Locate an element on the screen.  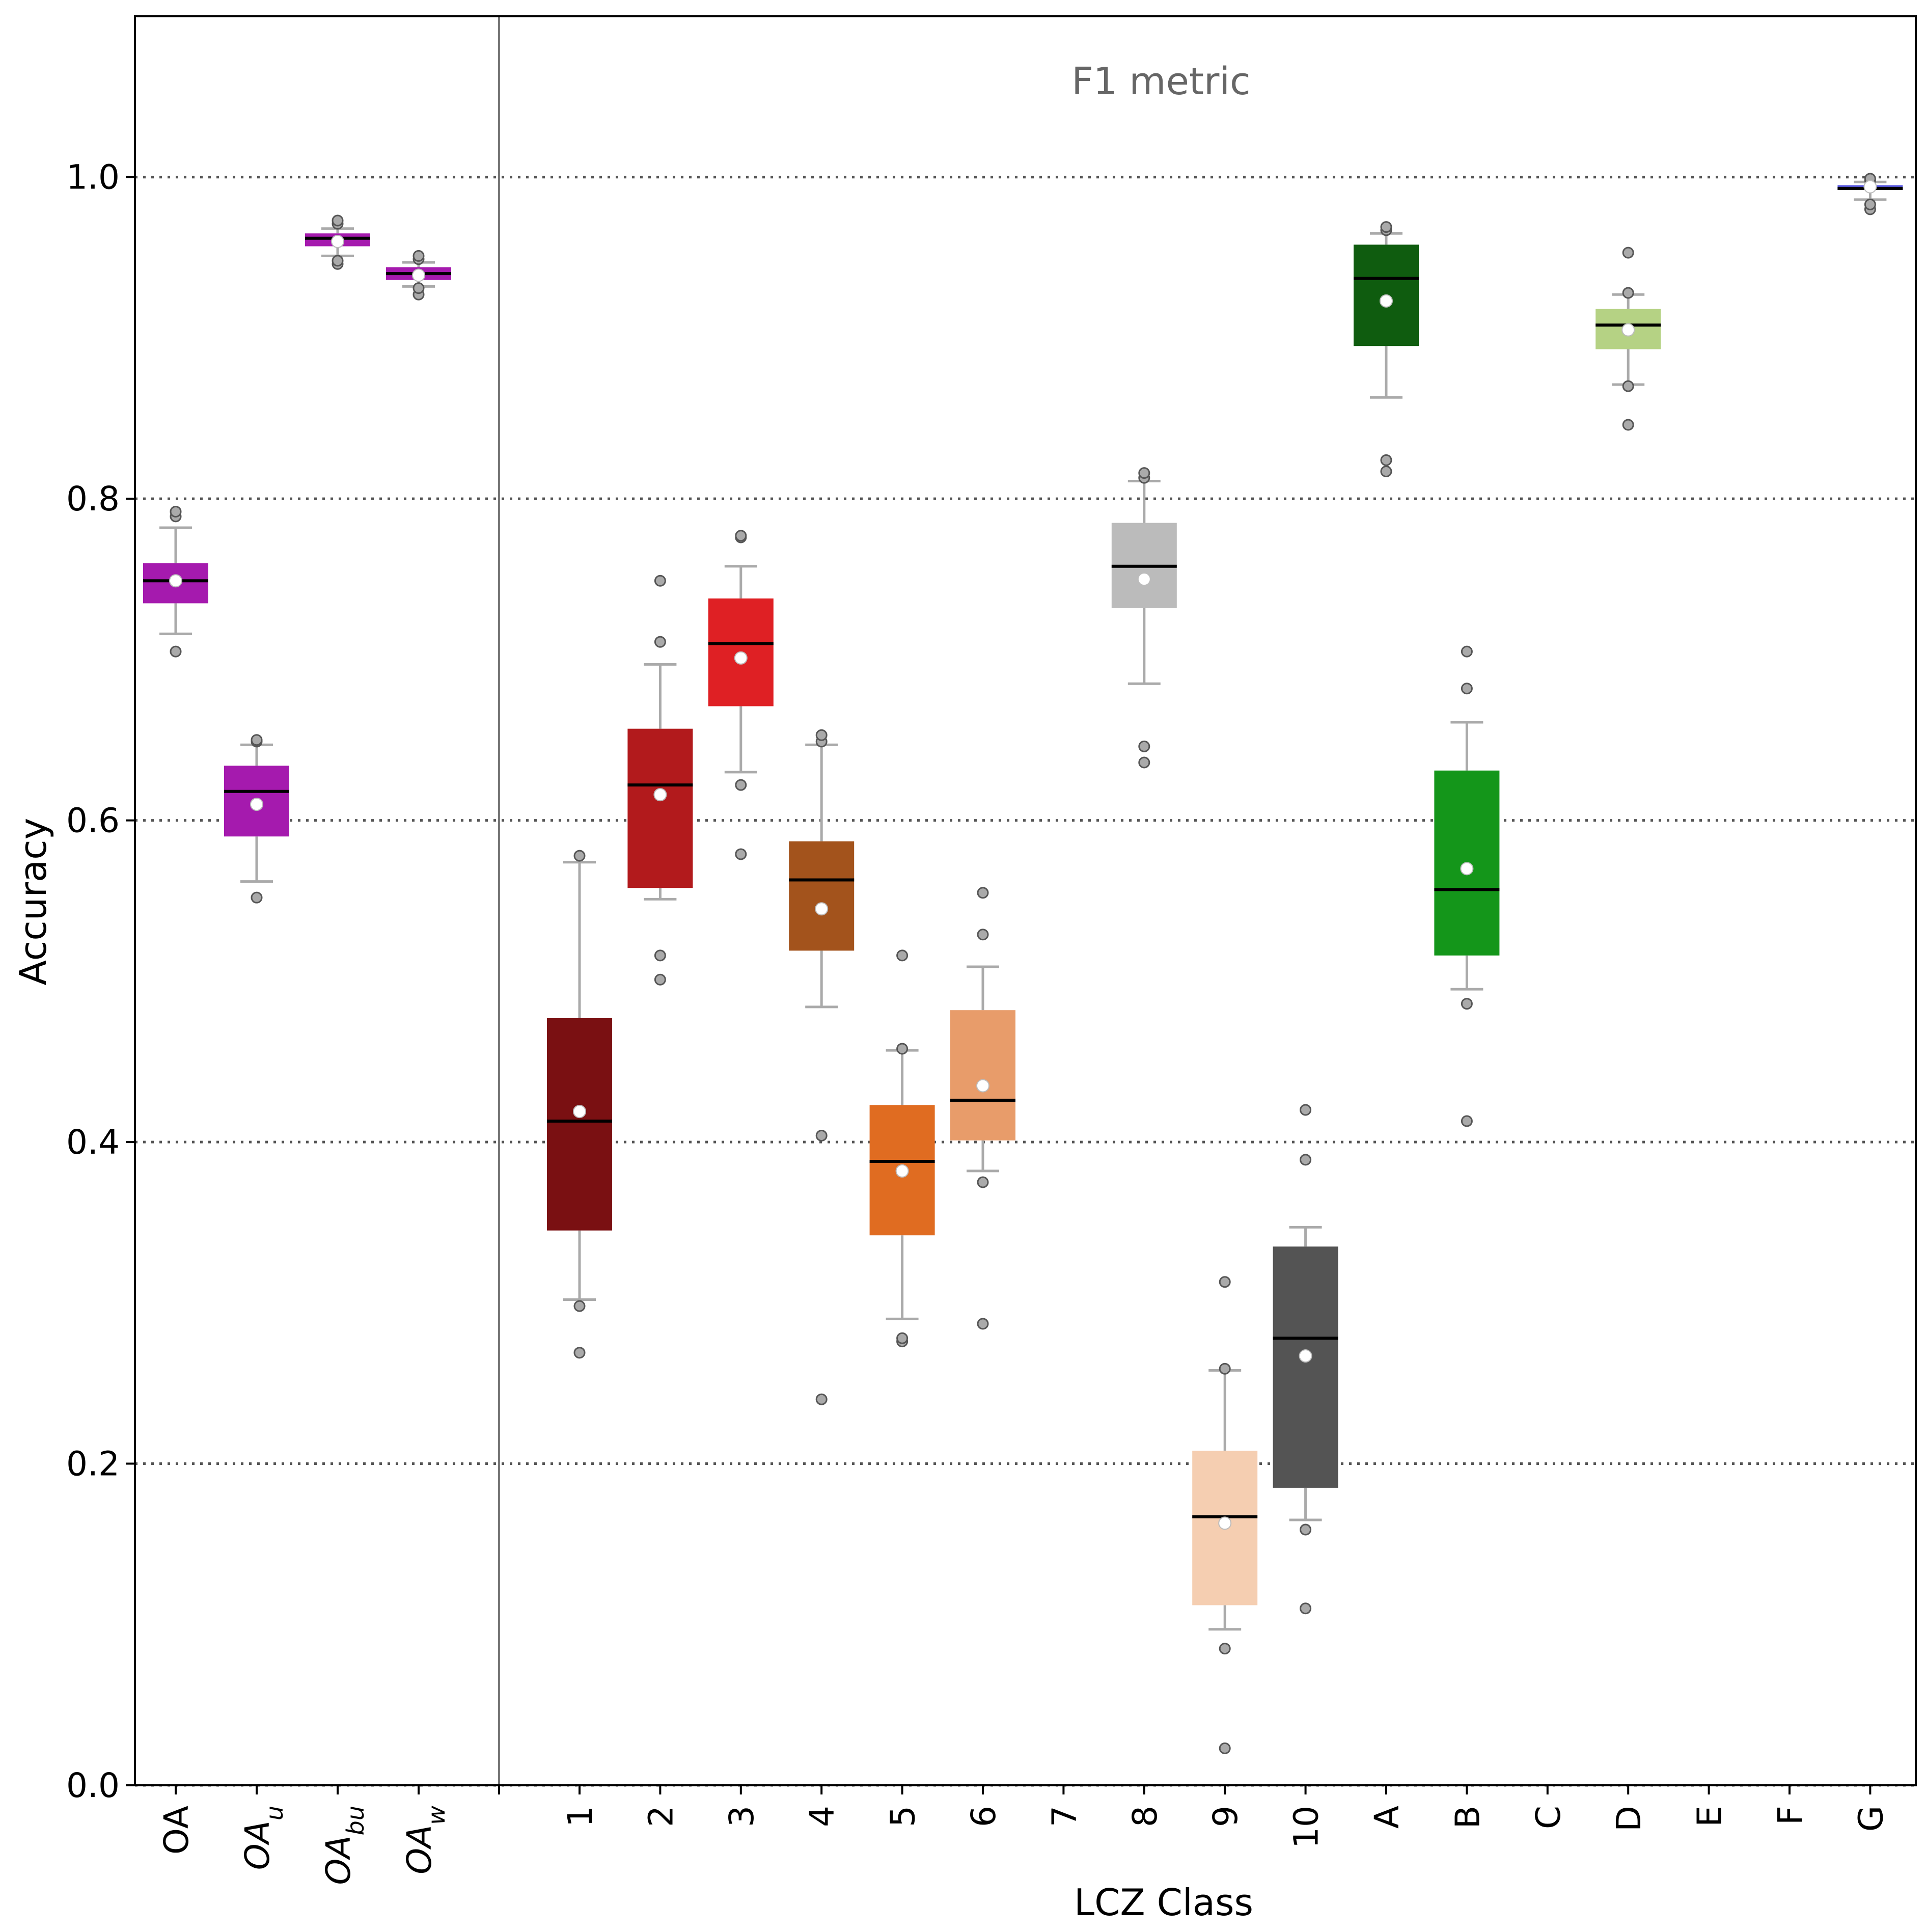
y-tick-label: 0.4 is located at coordinates (93, 1142).